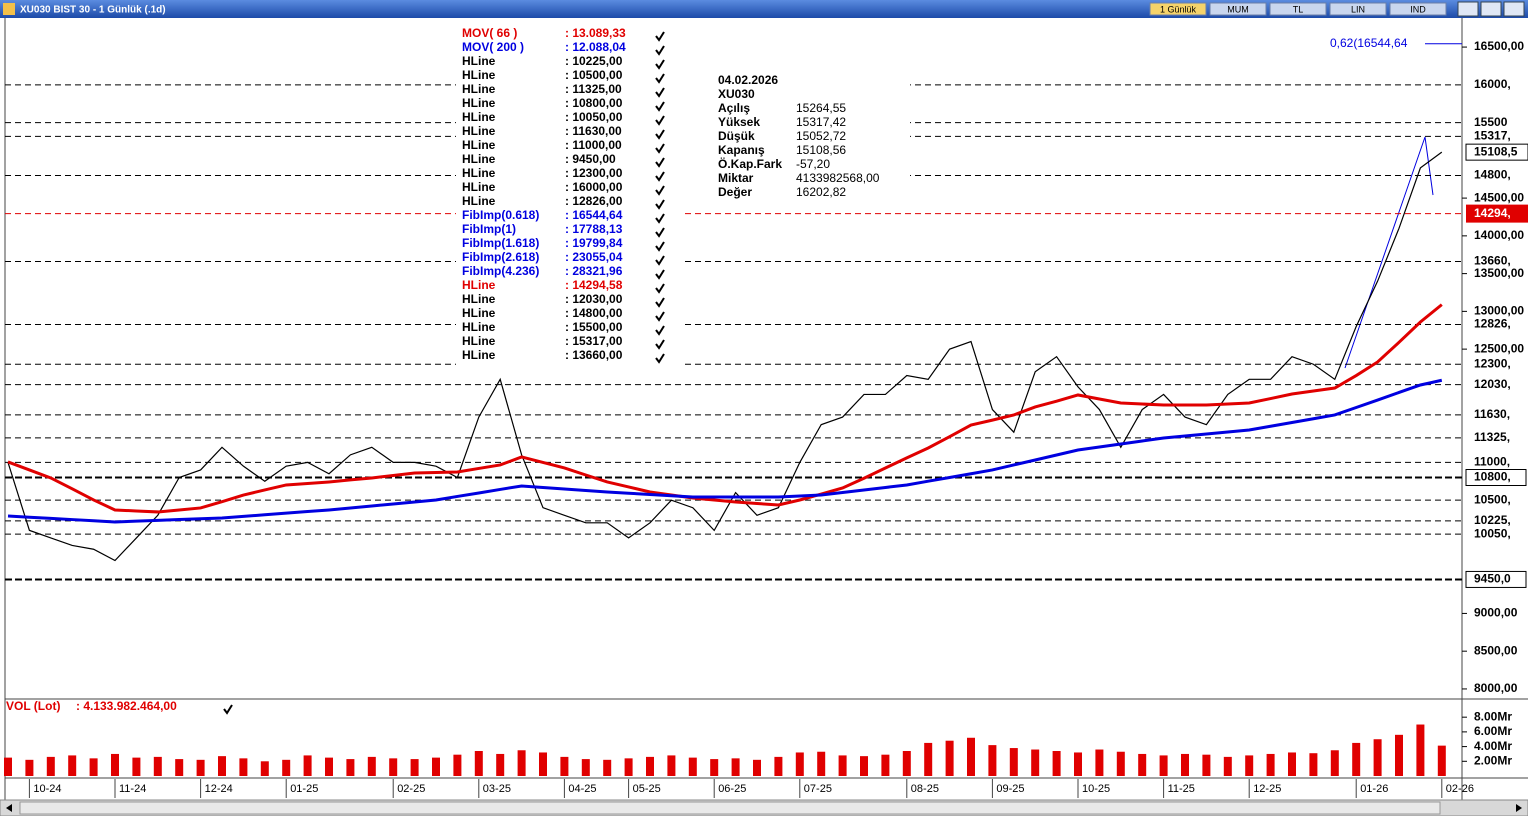  Describe the element at coordinates (750, 163) in the screenshot. I see `info-label: Ö.Kap.Fark` at that location.